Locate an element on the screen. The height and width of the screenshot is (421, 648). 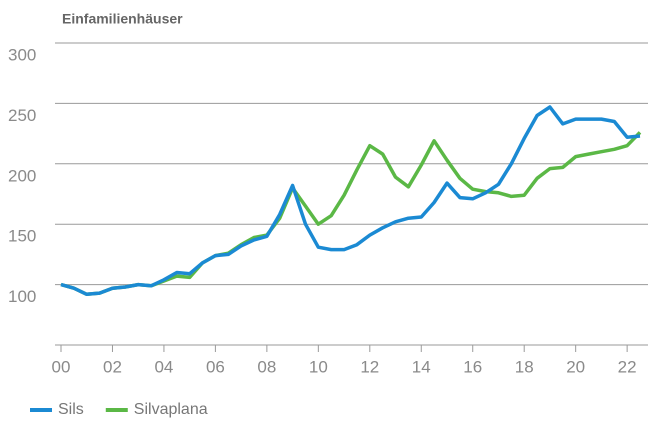
y-tick-label: 100 is located at coordinates (22, 296).